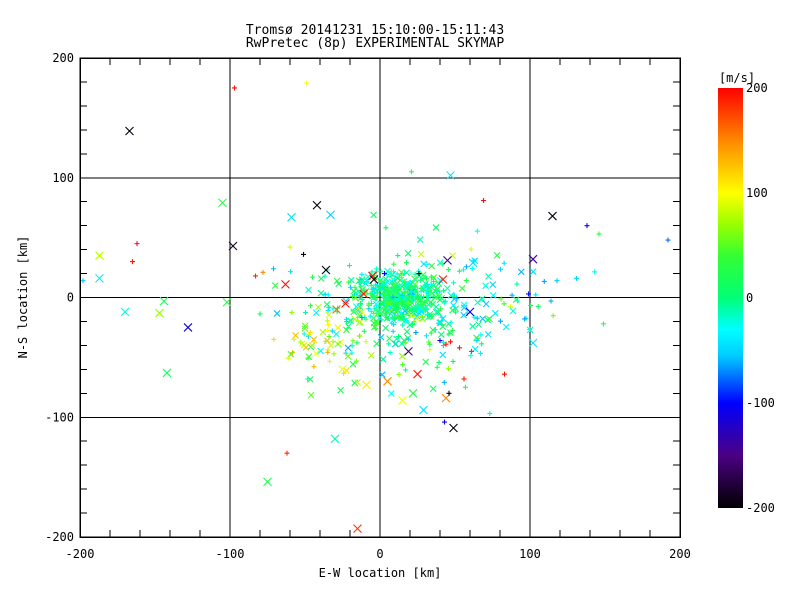 The height and width of the screenshot is (600, 800). What do you see at coordinates (530, 554) in the screenshot?
I see `x-tick-label: 100` at bounding box center [530, 554].